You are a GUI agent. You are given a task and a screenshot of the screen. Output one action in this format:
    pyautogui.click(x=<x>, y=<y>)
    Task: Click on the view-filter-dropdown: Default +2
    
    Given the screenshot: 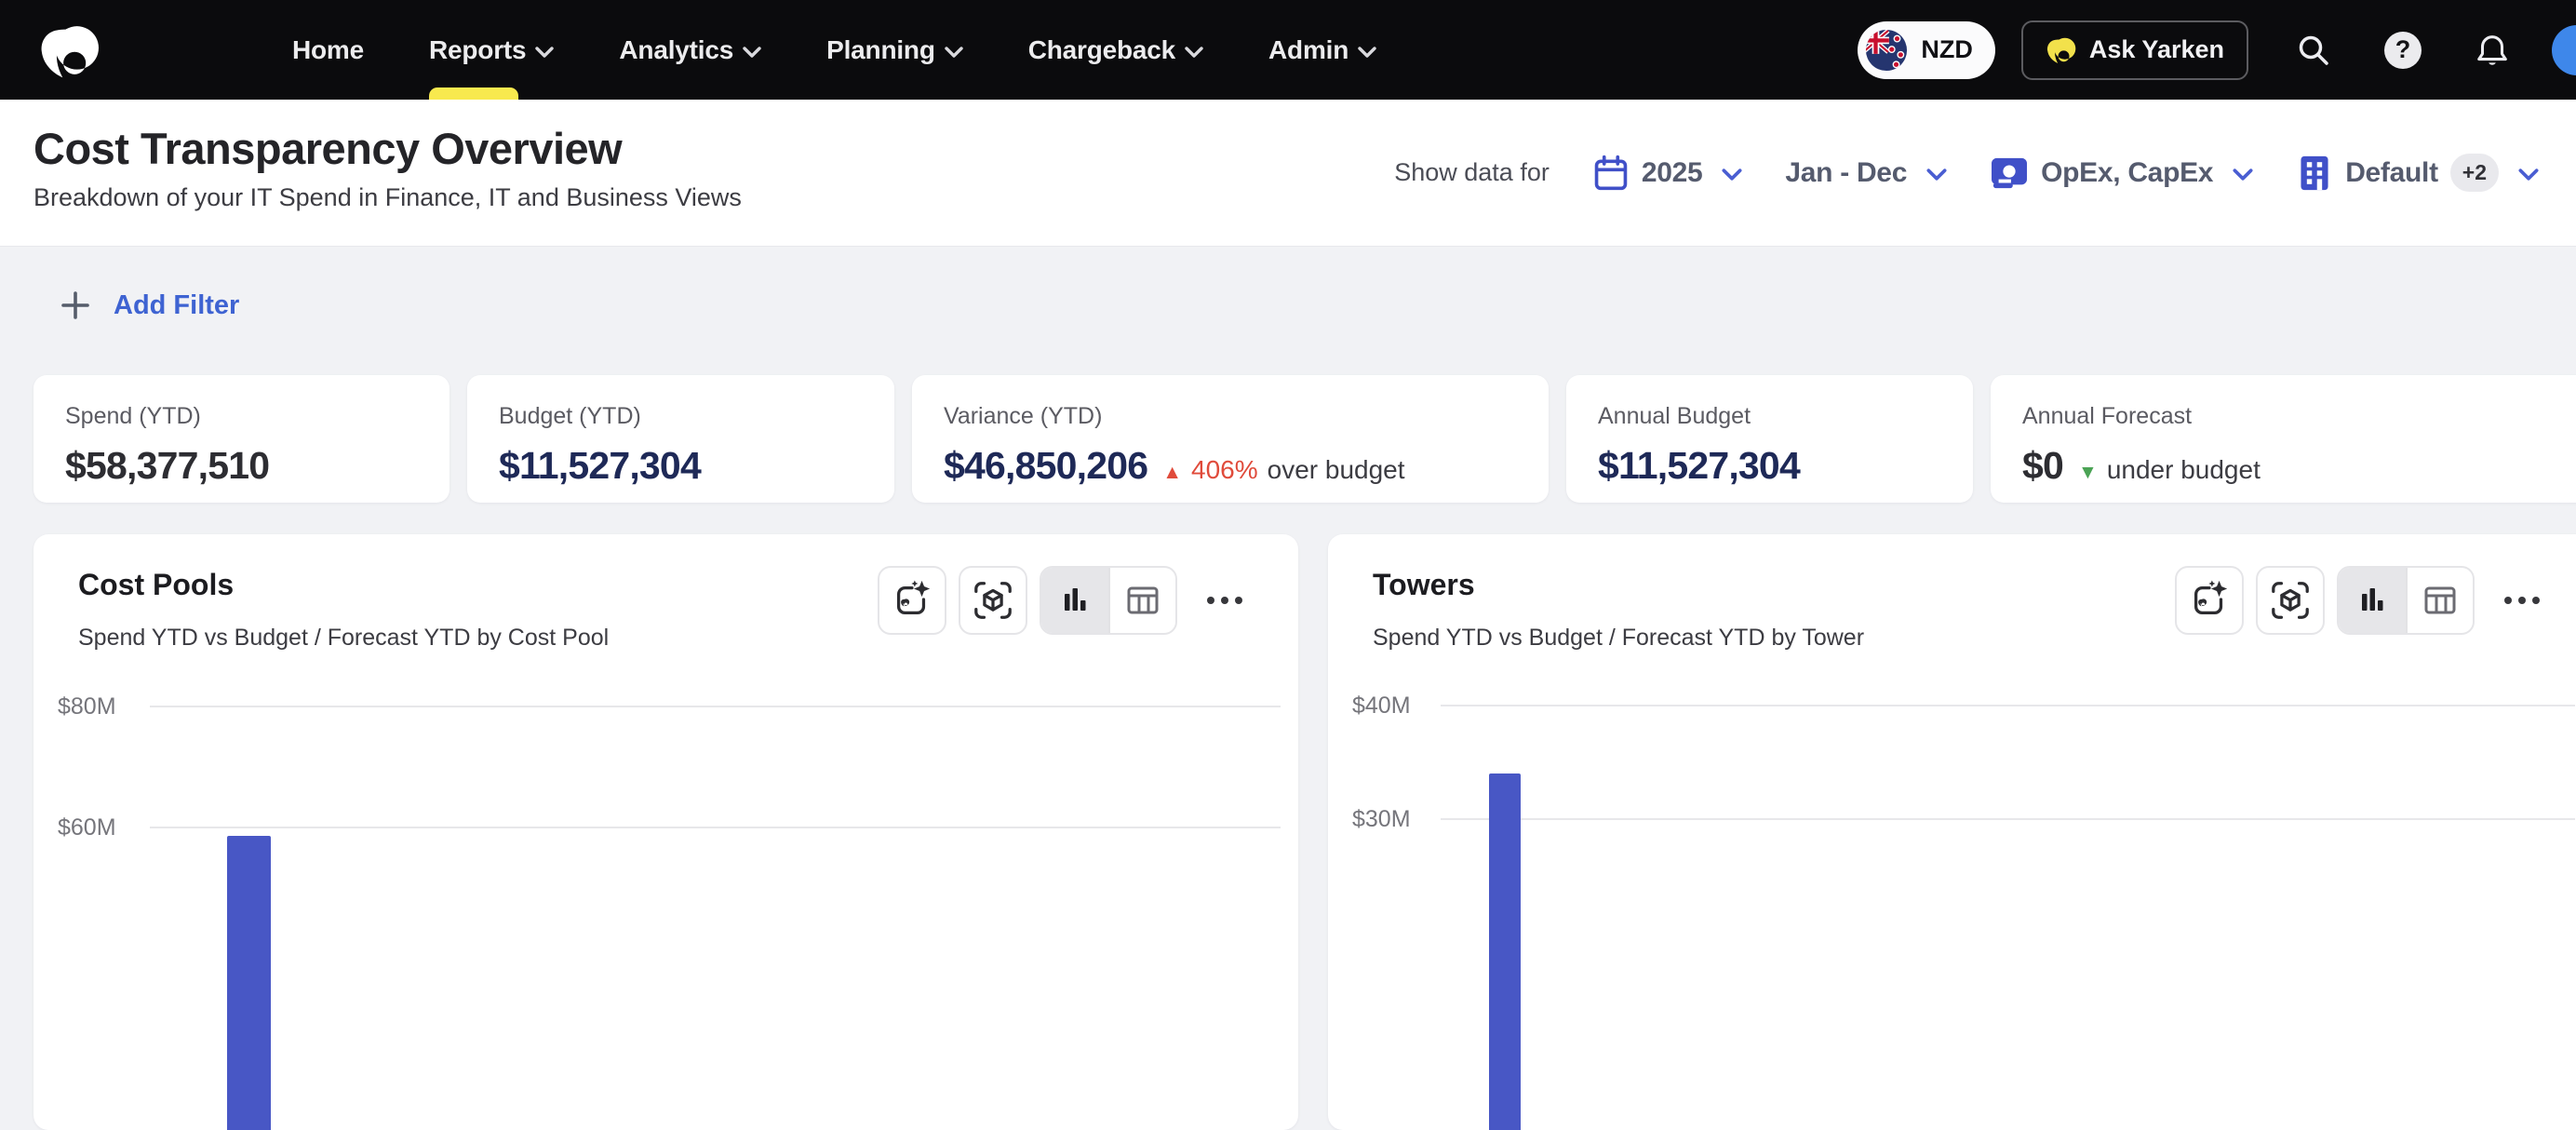 What is the action you would take?
    pyautogui.click(x=2417, y=173)
    